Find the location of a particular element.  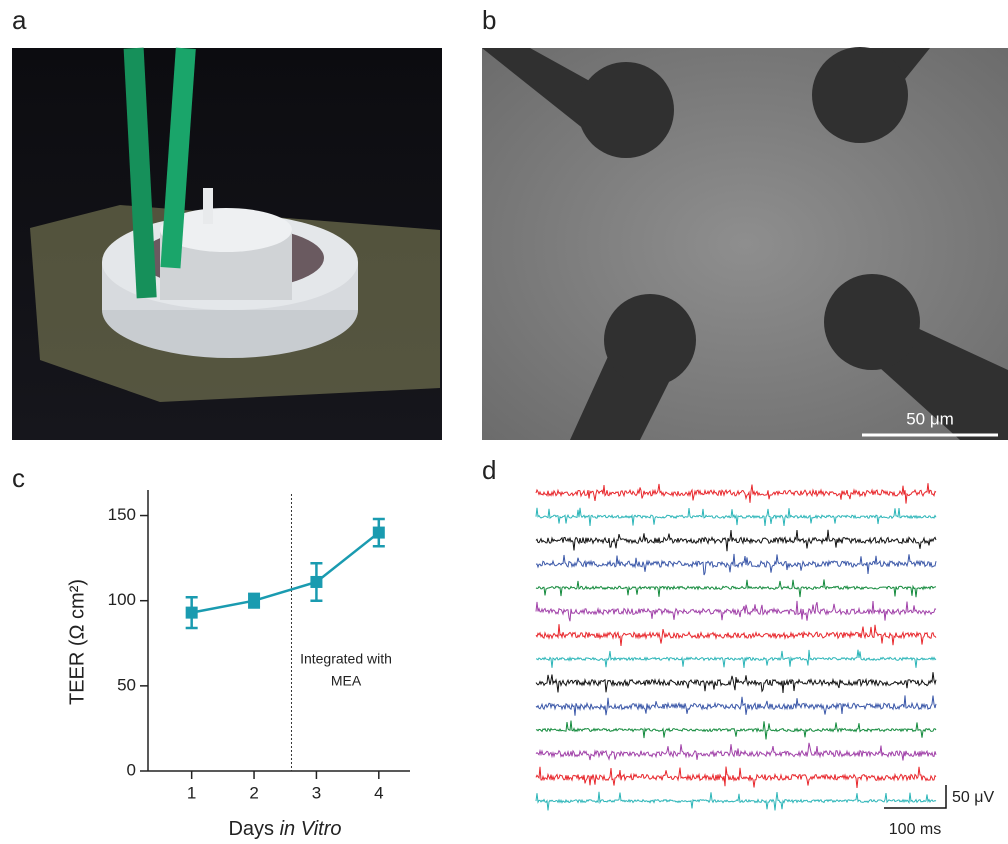

y-tick-label: 0 is located at coordinates (131, 769).